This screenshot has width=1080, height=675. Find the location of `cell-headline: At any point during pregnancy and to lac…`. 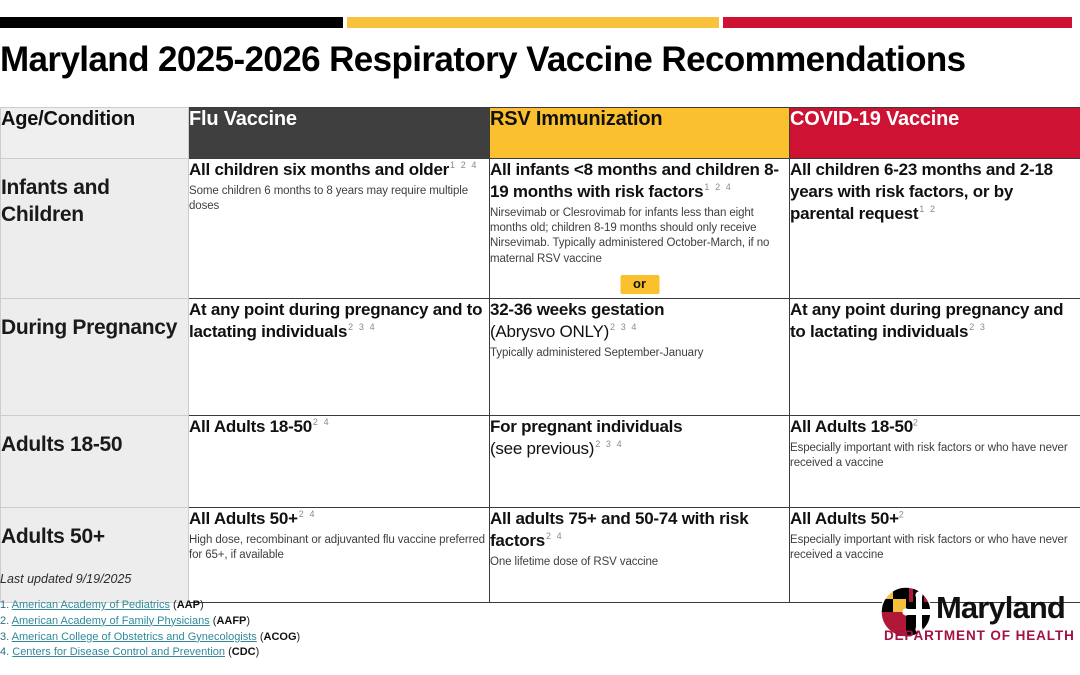

cell-headline: At any point during pregnancy and to lac… is located at coordinates (935, 321).